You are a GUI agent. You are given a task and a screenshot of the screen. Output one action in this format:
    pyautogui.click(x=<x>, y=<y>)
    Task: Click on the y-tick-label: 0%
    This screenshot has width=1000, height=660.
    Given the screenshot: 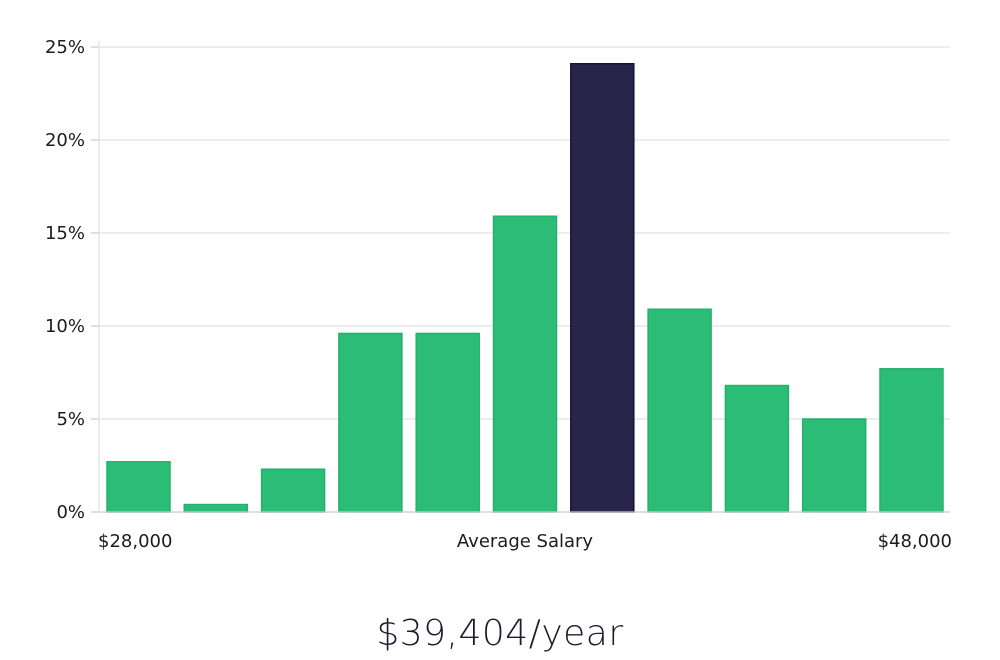 What is the action you would take?
    pyautogui.click(x=70, y=512)
    